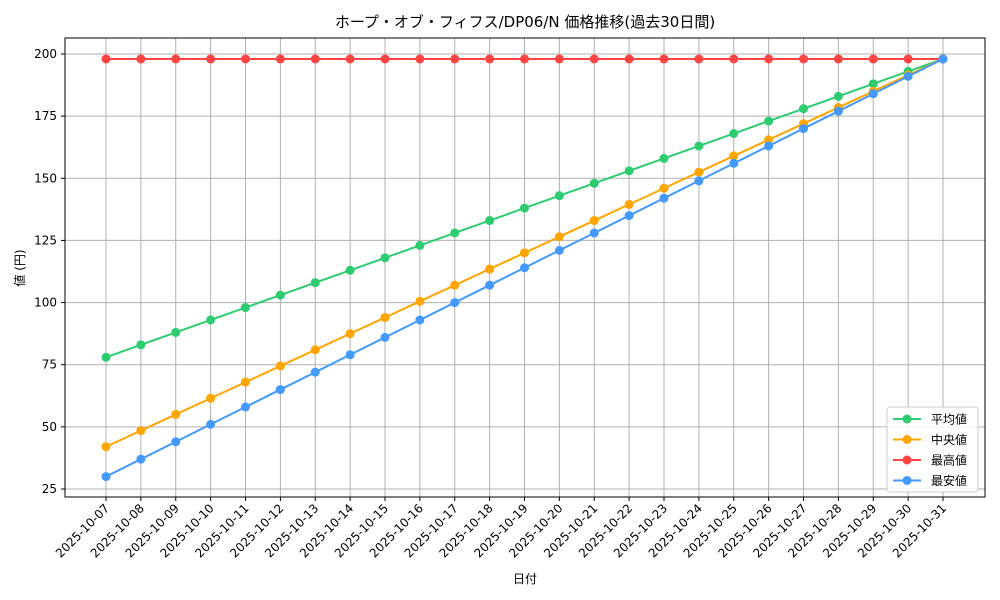 Image resolution: width=1000 pixels, height=600 pixels. I want to click on legend-box, so click(932, 449).